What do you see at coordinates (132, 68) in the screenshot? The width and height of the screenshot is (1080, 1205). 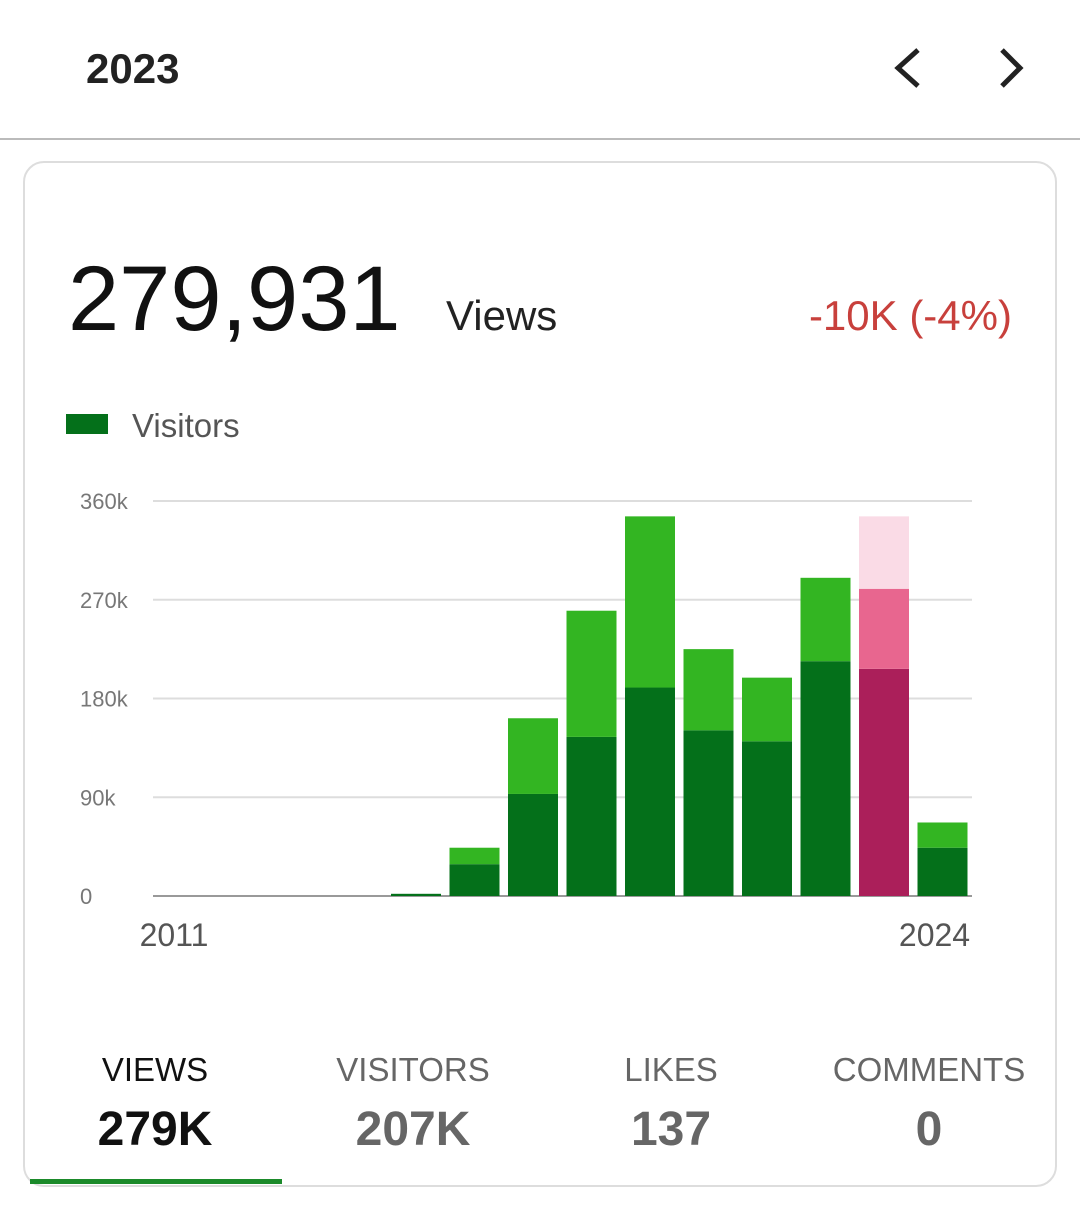 I see `year-title: 2023` at bounding box center [132, 68].